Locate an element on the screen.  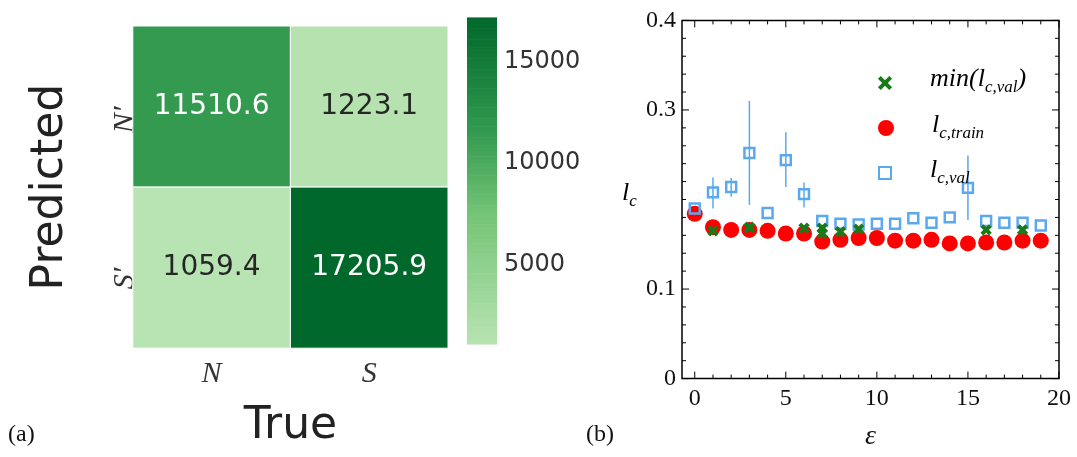
x-tick-label: 10 is located at coordinates (876, 397).